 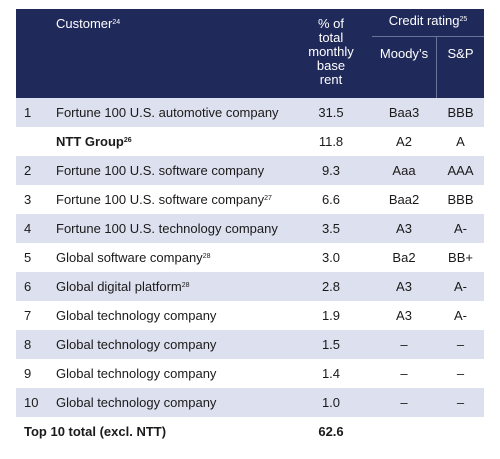 I want to click on row-pct: 11.8, so click(x=331, y=141).